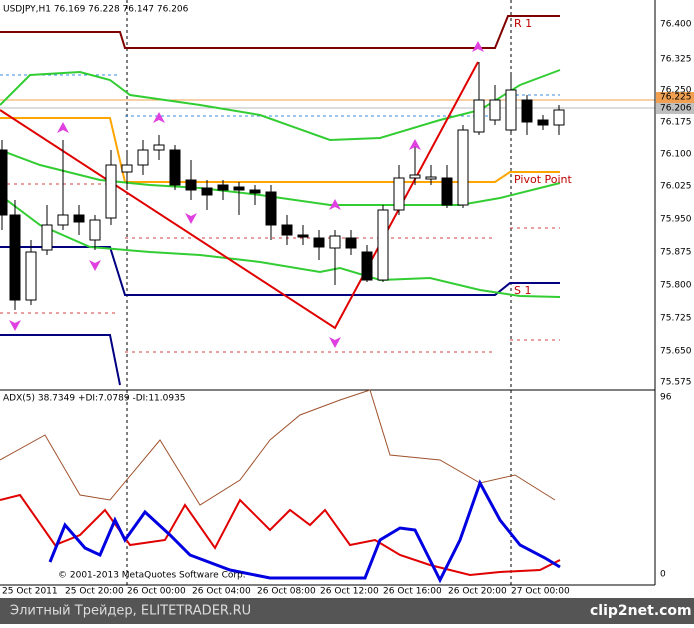 This screenshot has width=694, height=628. What do you see at coordinates (280, 32) in the screenshot?
I see `r1-line` at bounding box center [280, 32].